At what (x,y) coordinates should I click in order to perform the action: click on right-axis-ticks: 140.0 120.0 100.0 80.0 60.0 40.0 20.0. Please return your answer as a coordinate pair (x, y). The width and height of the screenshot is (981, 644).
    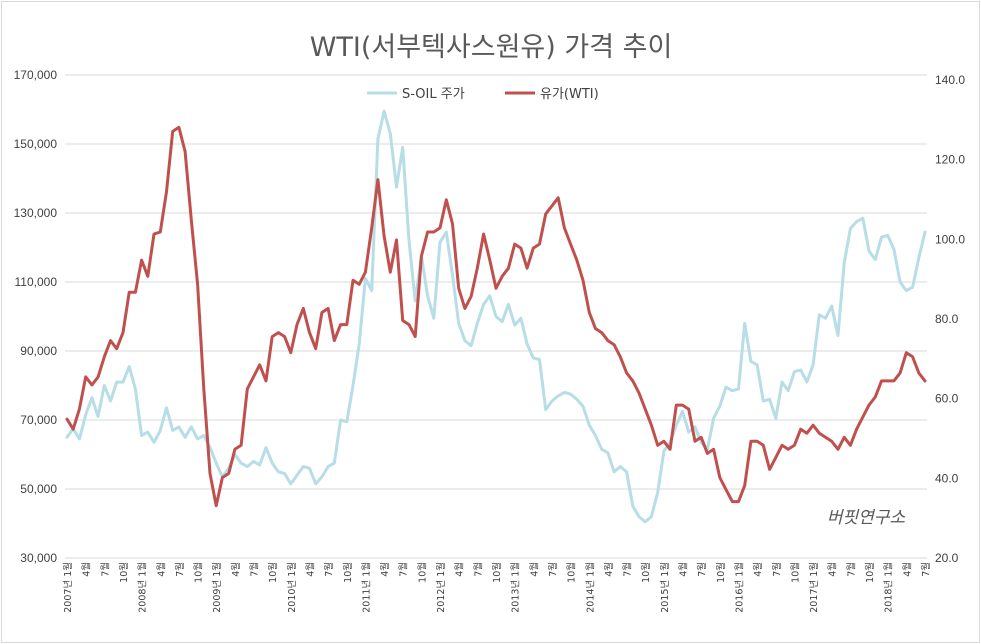
    Looking at the image, I should click on (950, 319).